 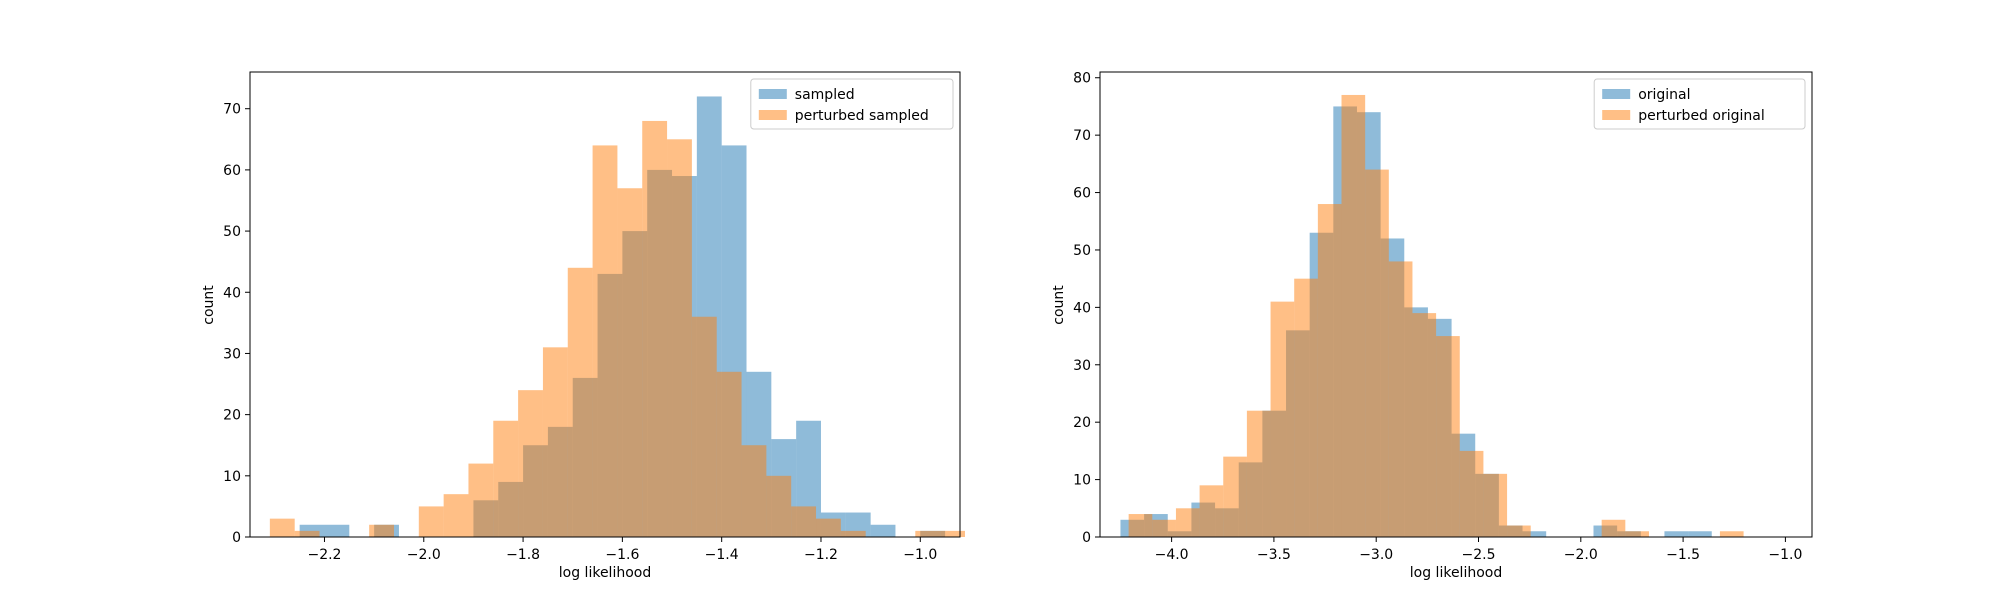 I want to click on legend-label: perturbed sampled, so click(x=862, y=116).